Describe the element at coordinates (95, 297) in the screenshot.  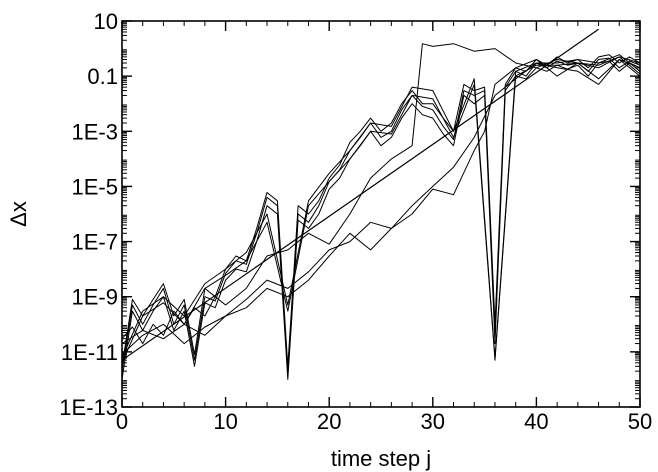
I see `y-tick-label: 1E-9` at that location.